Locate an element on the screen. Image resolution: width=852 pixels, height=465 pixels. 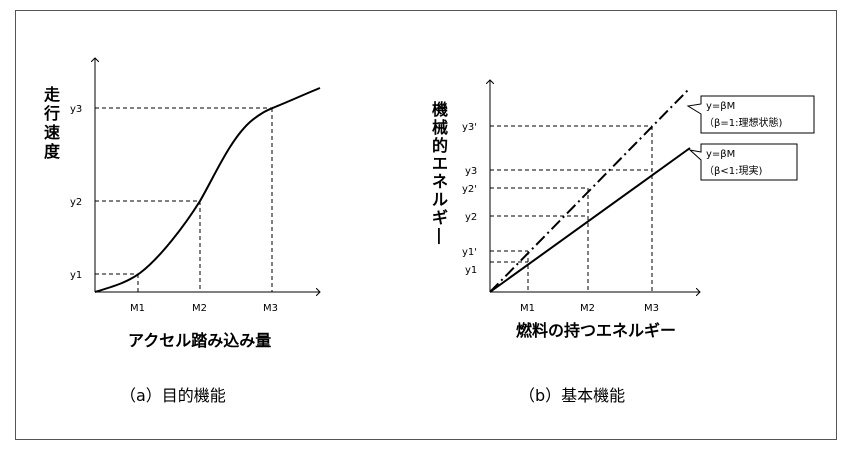
right-x-axis-title: 燃料の持つエネルギー is located at coordinates (596, 330).